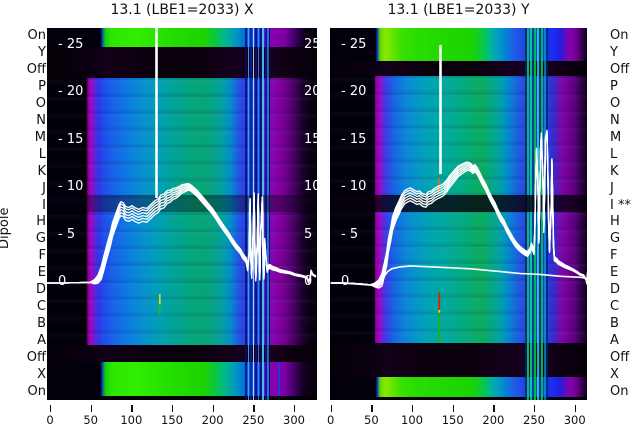 This screenshot has width=640, height=440. What do you see at coordinates (534, 420) in the screenshot?
I see `right-x-ticklabel-250: 250` at bounding box center [534, 420].